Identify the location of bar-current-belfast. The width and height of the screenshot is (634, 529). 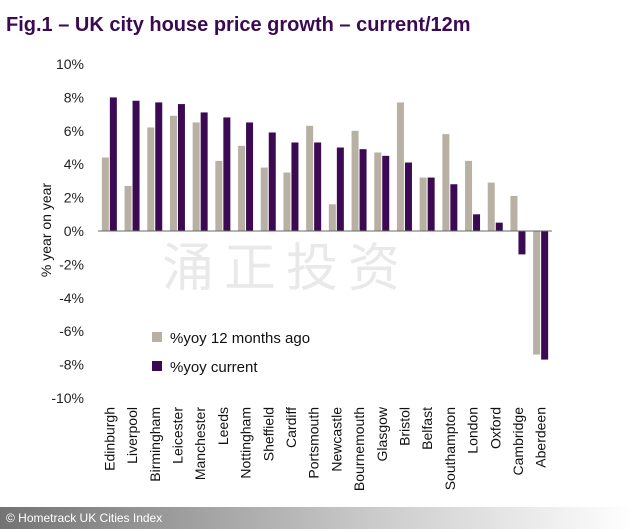
(431, 204).